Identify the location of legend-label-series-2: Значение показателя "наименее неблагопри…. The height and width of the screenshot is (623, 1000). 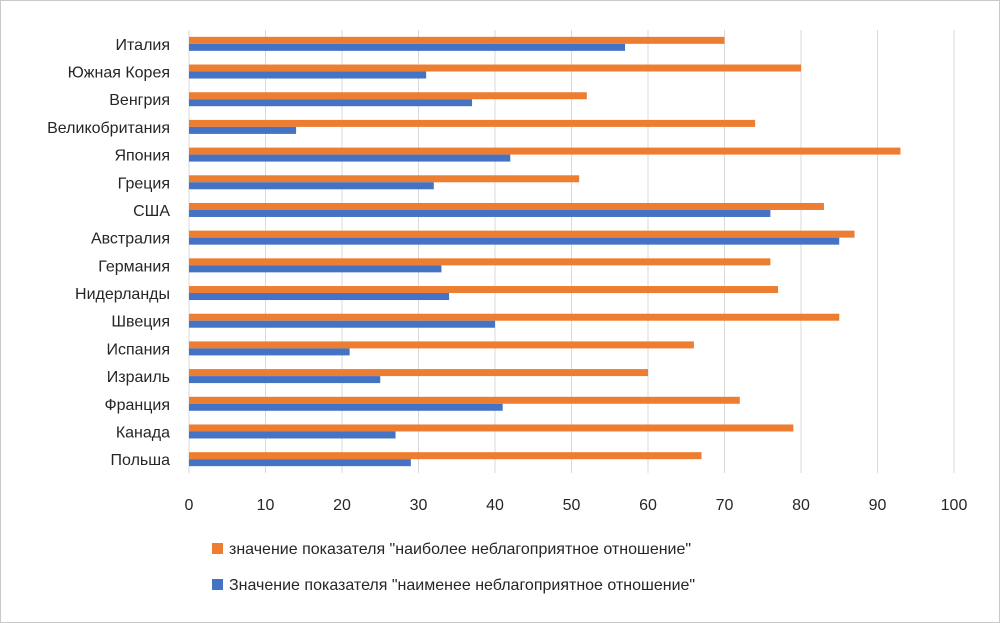
(462, 585).